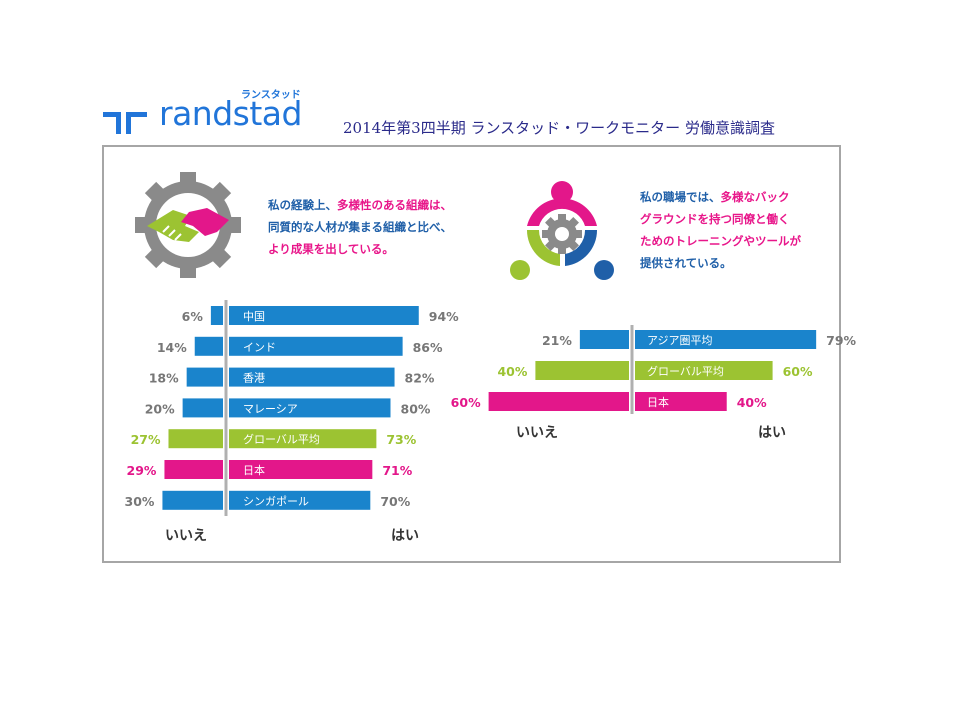 The image size is (960, 720). Describe the element at coordinates (685, 371) in the screenshot. I see `category-label-1-1: グローバル平均` at that location.